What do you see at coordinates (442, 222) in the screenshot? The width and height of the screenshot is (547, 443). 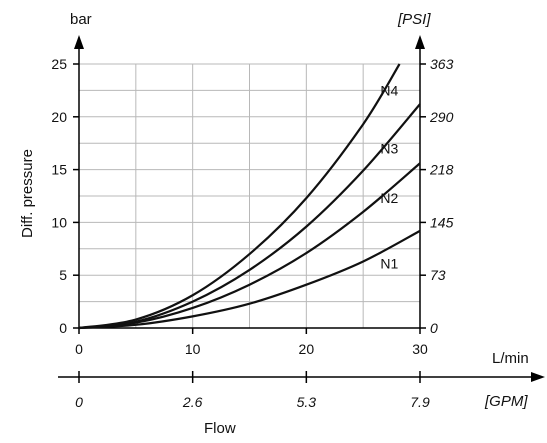 I see `y-tick-label-psi: 145` at bounding box center [442, 222].